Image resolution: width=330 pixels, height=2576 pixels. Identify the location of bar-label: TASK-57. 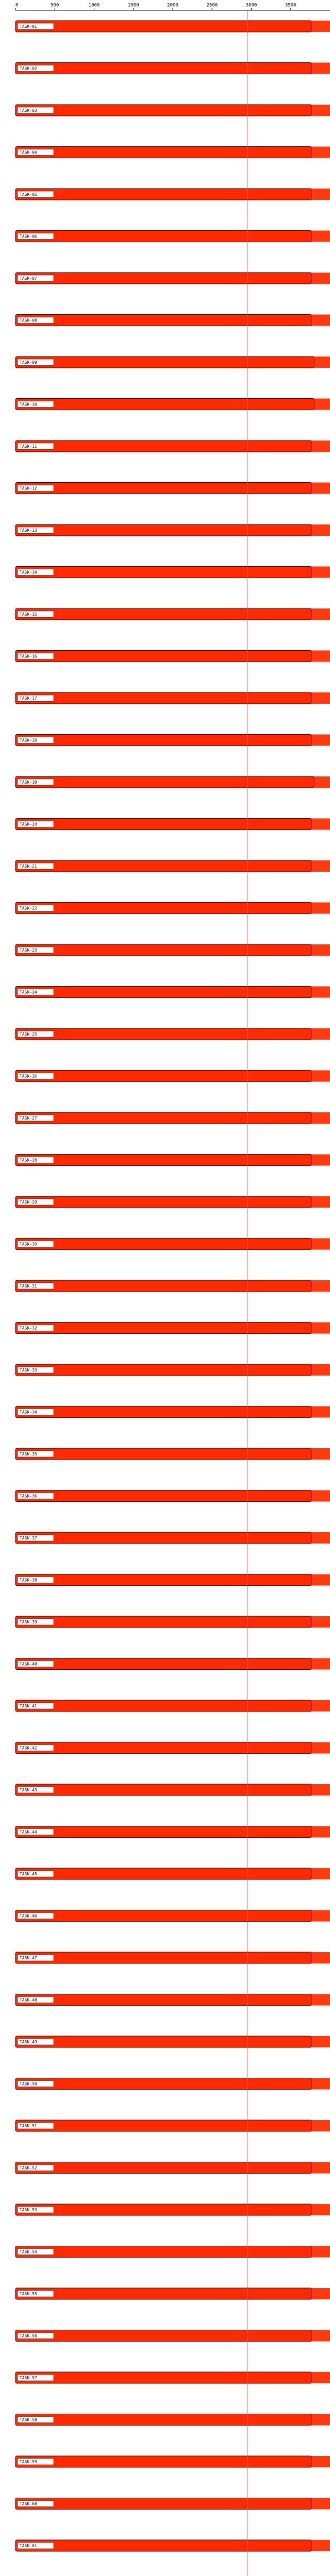
(28, 2378).